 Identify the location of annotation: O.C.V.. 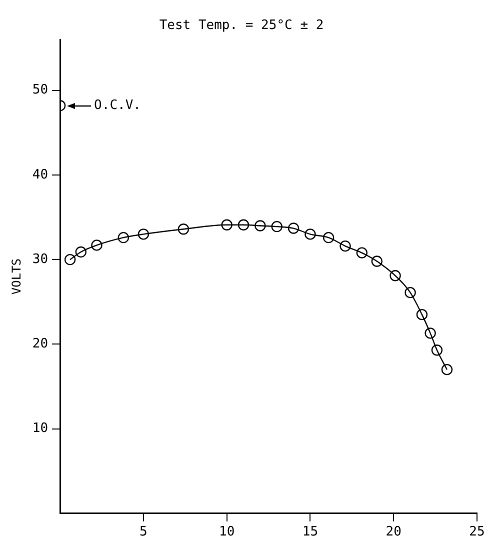
(118, 105).